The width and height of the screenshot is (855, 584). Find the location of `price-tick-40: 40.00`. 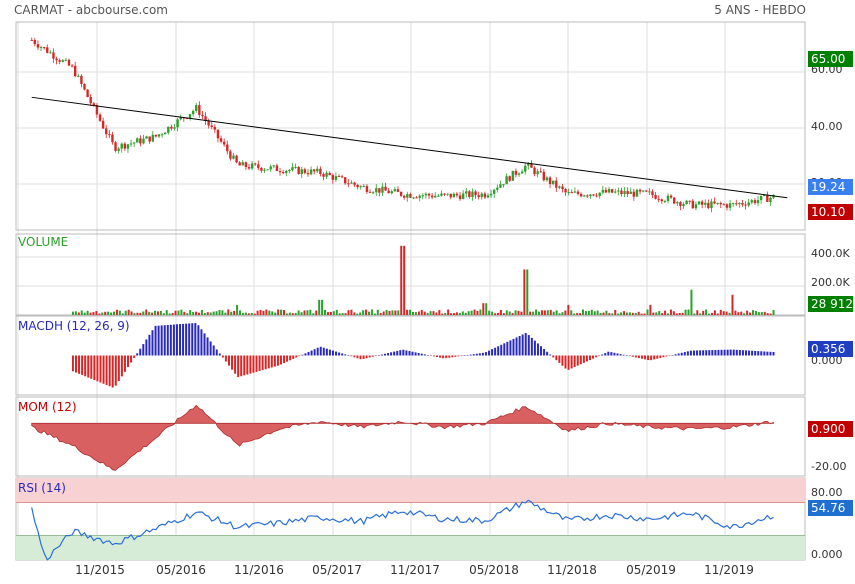

price-tick-40: 40.00 is located at coordinates (827, 126).